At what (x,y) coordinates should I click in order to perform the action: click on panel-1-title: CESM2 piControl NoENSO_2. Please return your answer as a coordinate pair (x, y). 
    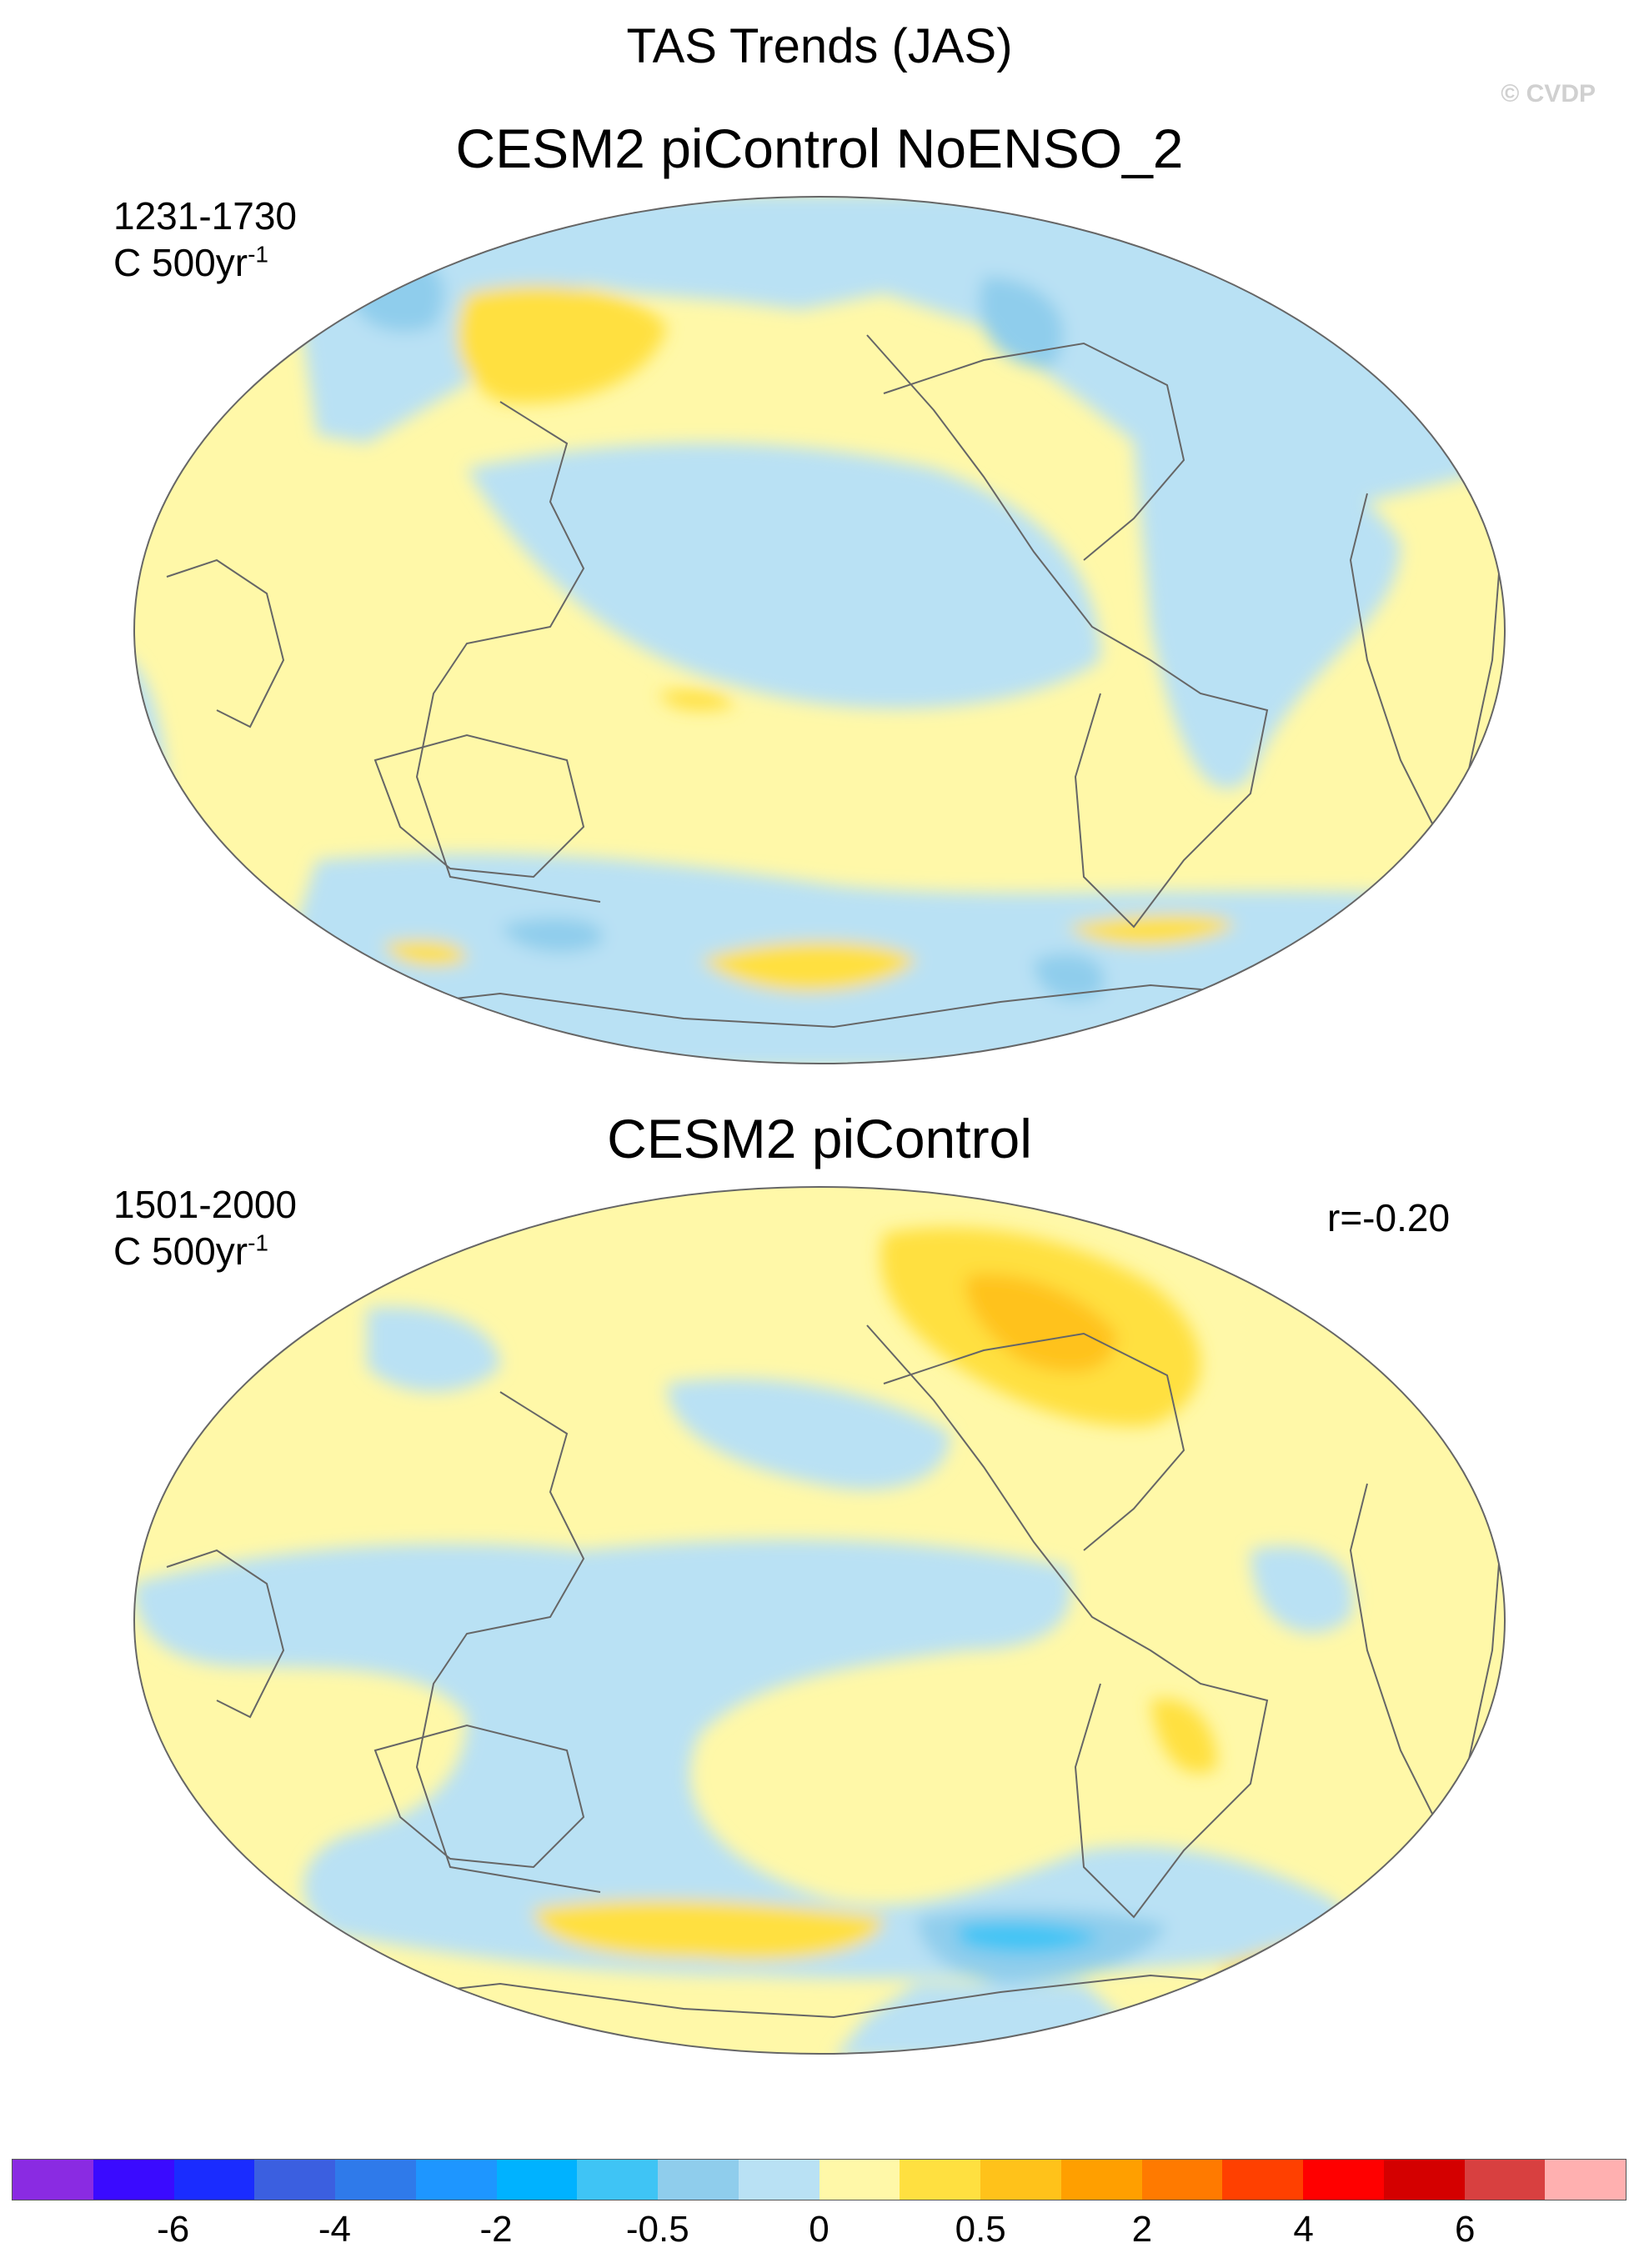
    Looking at the image, I should click on (819, 148).